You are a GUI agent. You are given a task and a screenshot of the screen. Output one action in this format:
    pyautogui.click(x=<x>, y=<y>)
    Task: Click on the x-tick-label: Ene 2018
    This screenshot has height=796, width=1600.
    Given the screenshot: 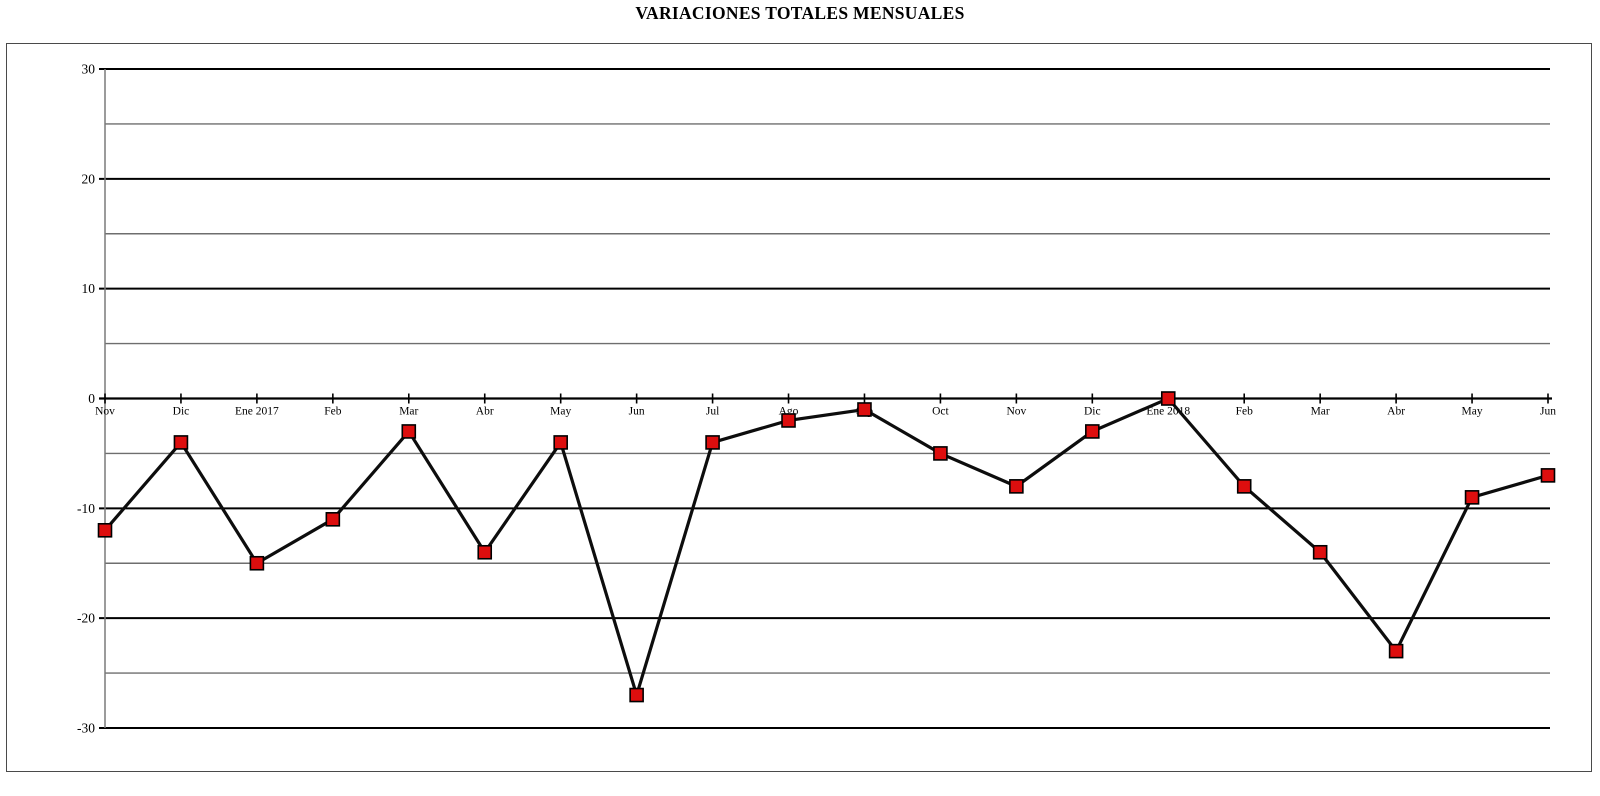 What is the action you would take?
    pyautogui.click(x=1168, y=412)
    